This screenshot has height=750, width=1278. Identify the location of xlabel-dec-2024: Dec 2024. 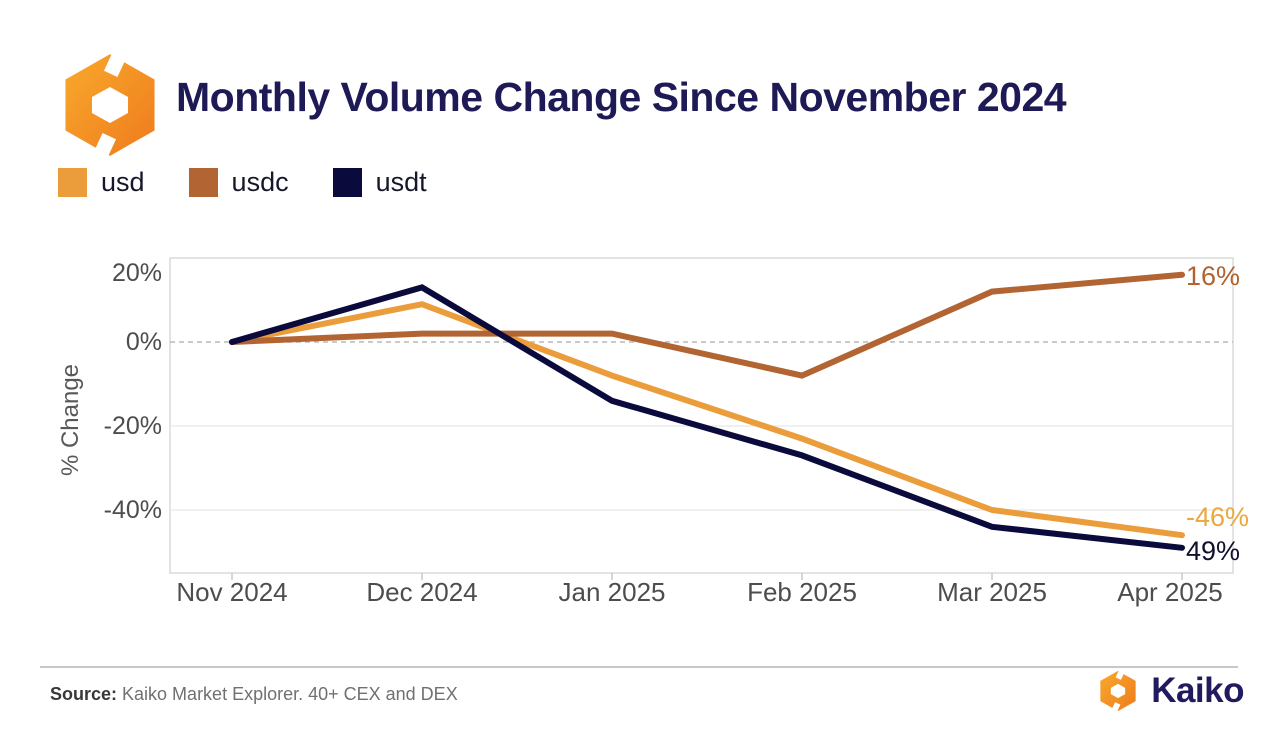
(421, 592).